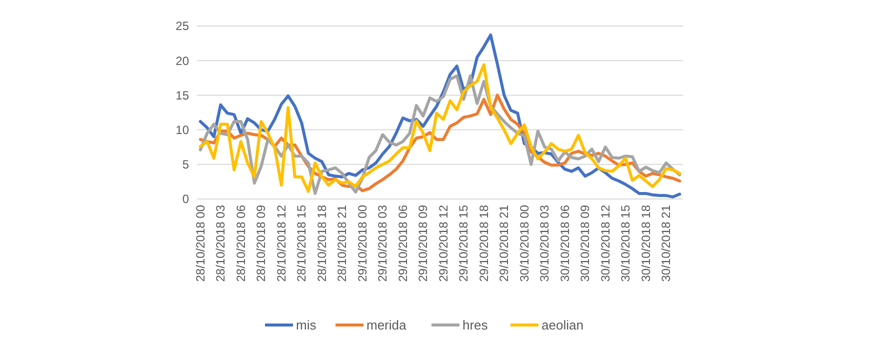  What do you see at coordinates (241, 243) in the screenshot?
I see `x-tick-label: 28/10/2018 06` at bounding box center [241, 243].